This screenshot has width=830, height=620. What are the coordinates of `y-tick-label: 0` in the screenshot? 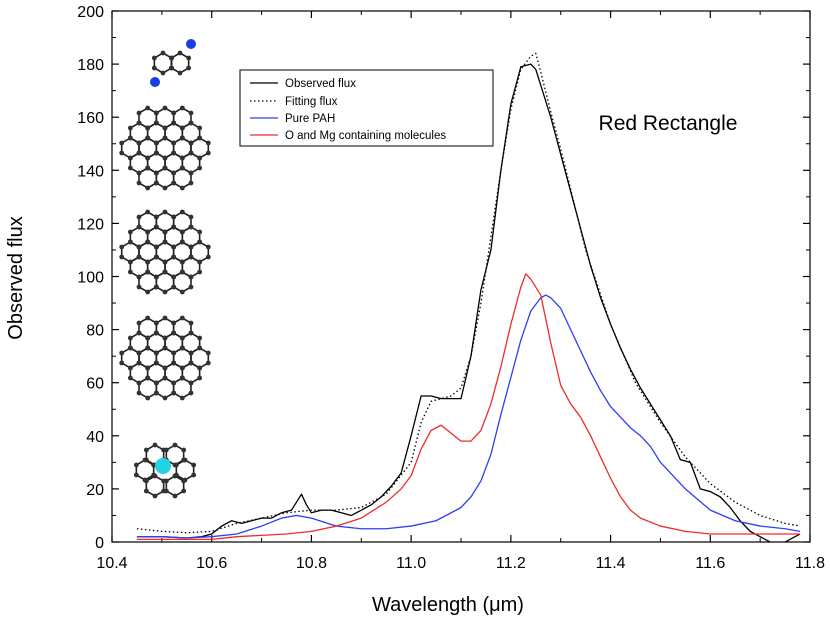 It's located at (99, 543).